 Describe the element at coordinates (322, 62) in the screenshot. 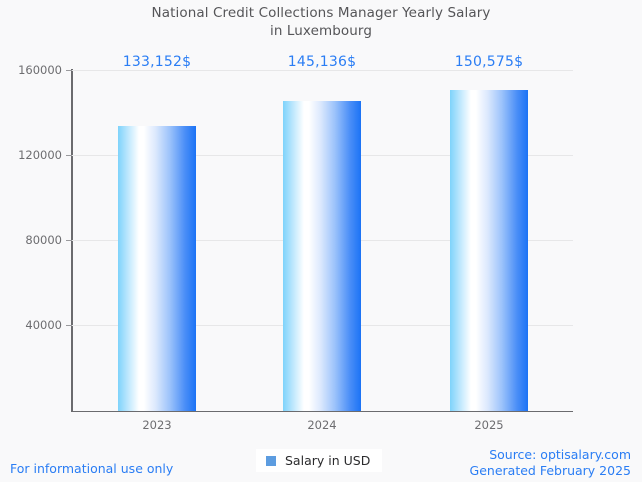

I see `value-label-2024: 145,136$` at that location.